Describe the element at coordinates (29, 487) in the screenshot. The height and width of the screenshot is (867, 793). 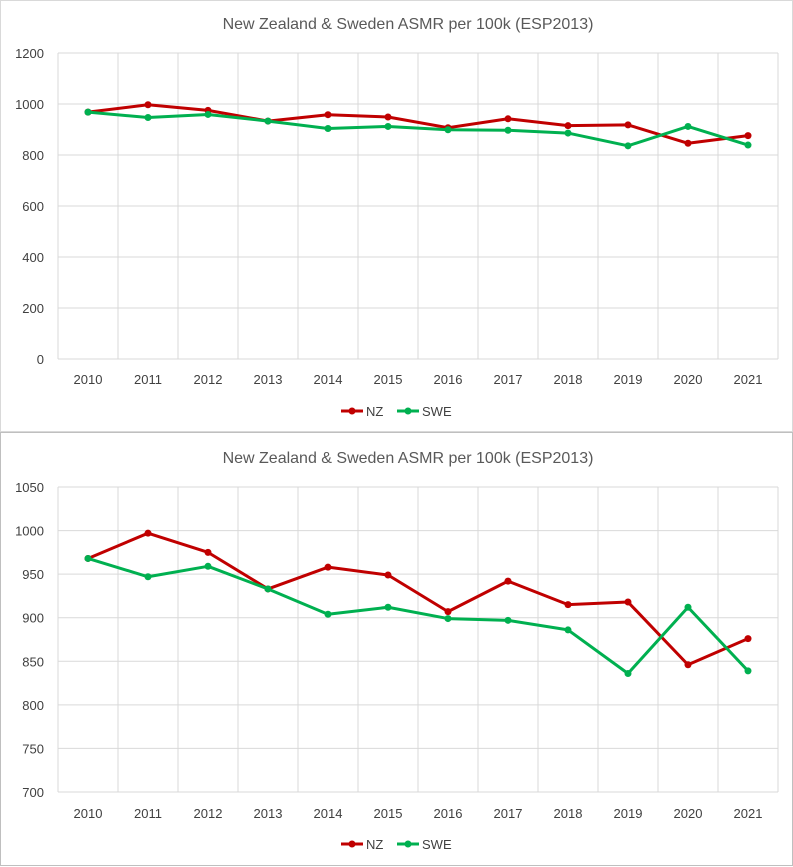
I see `y-tick-label: 1050` at that location.